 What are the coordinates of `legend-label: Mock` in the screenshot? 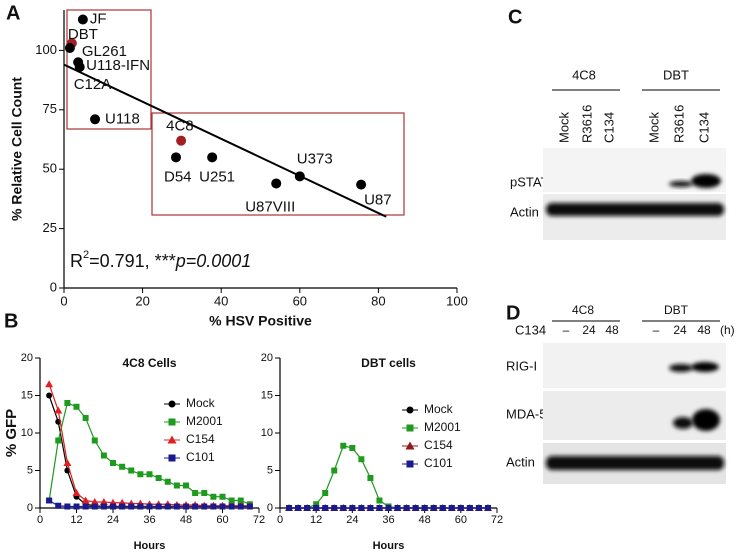 It's located at (201, 403).